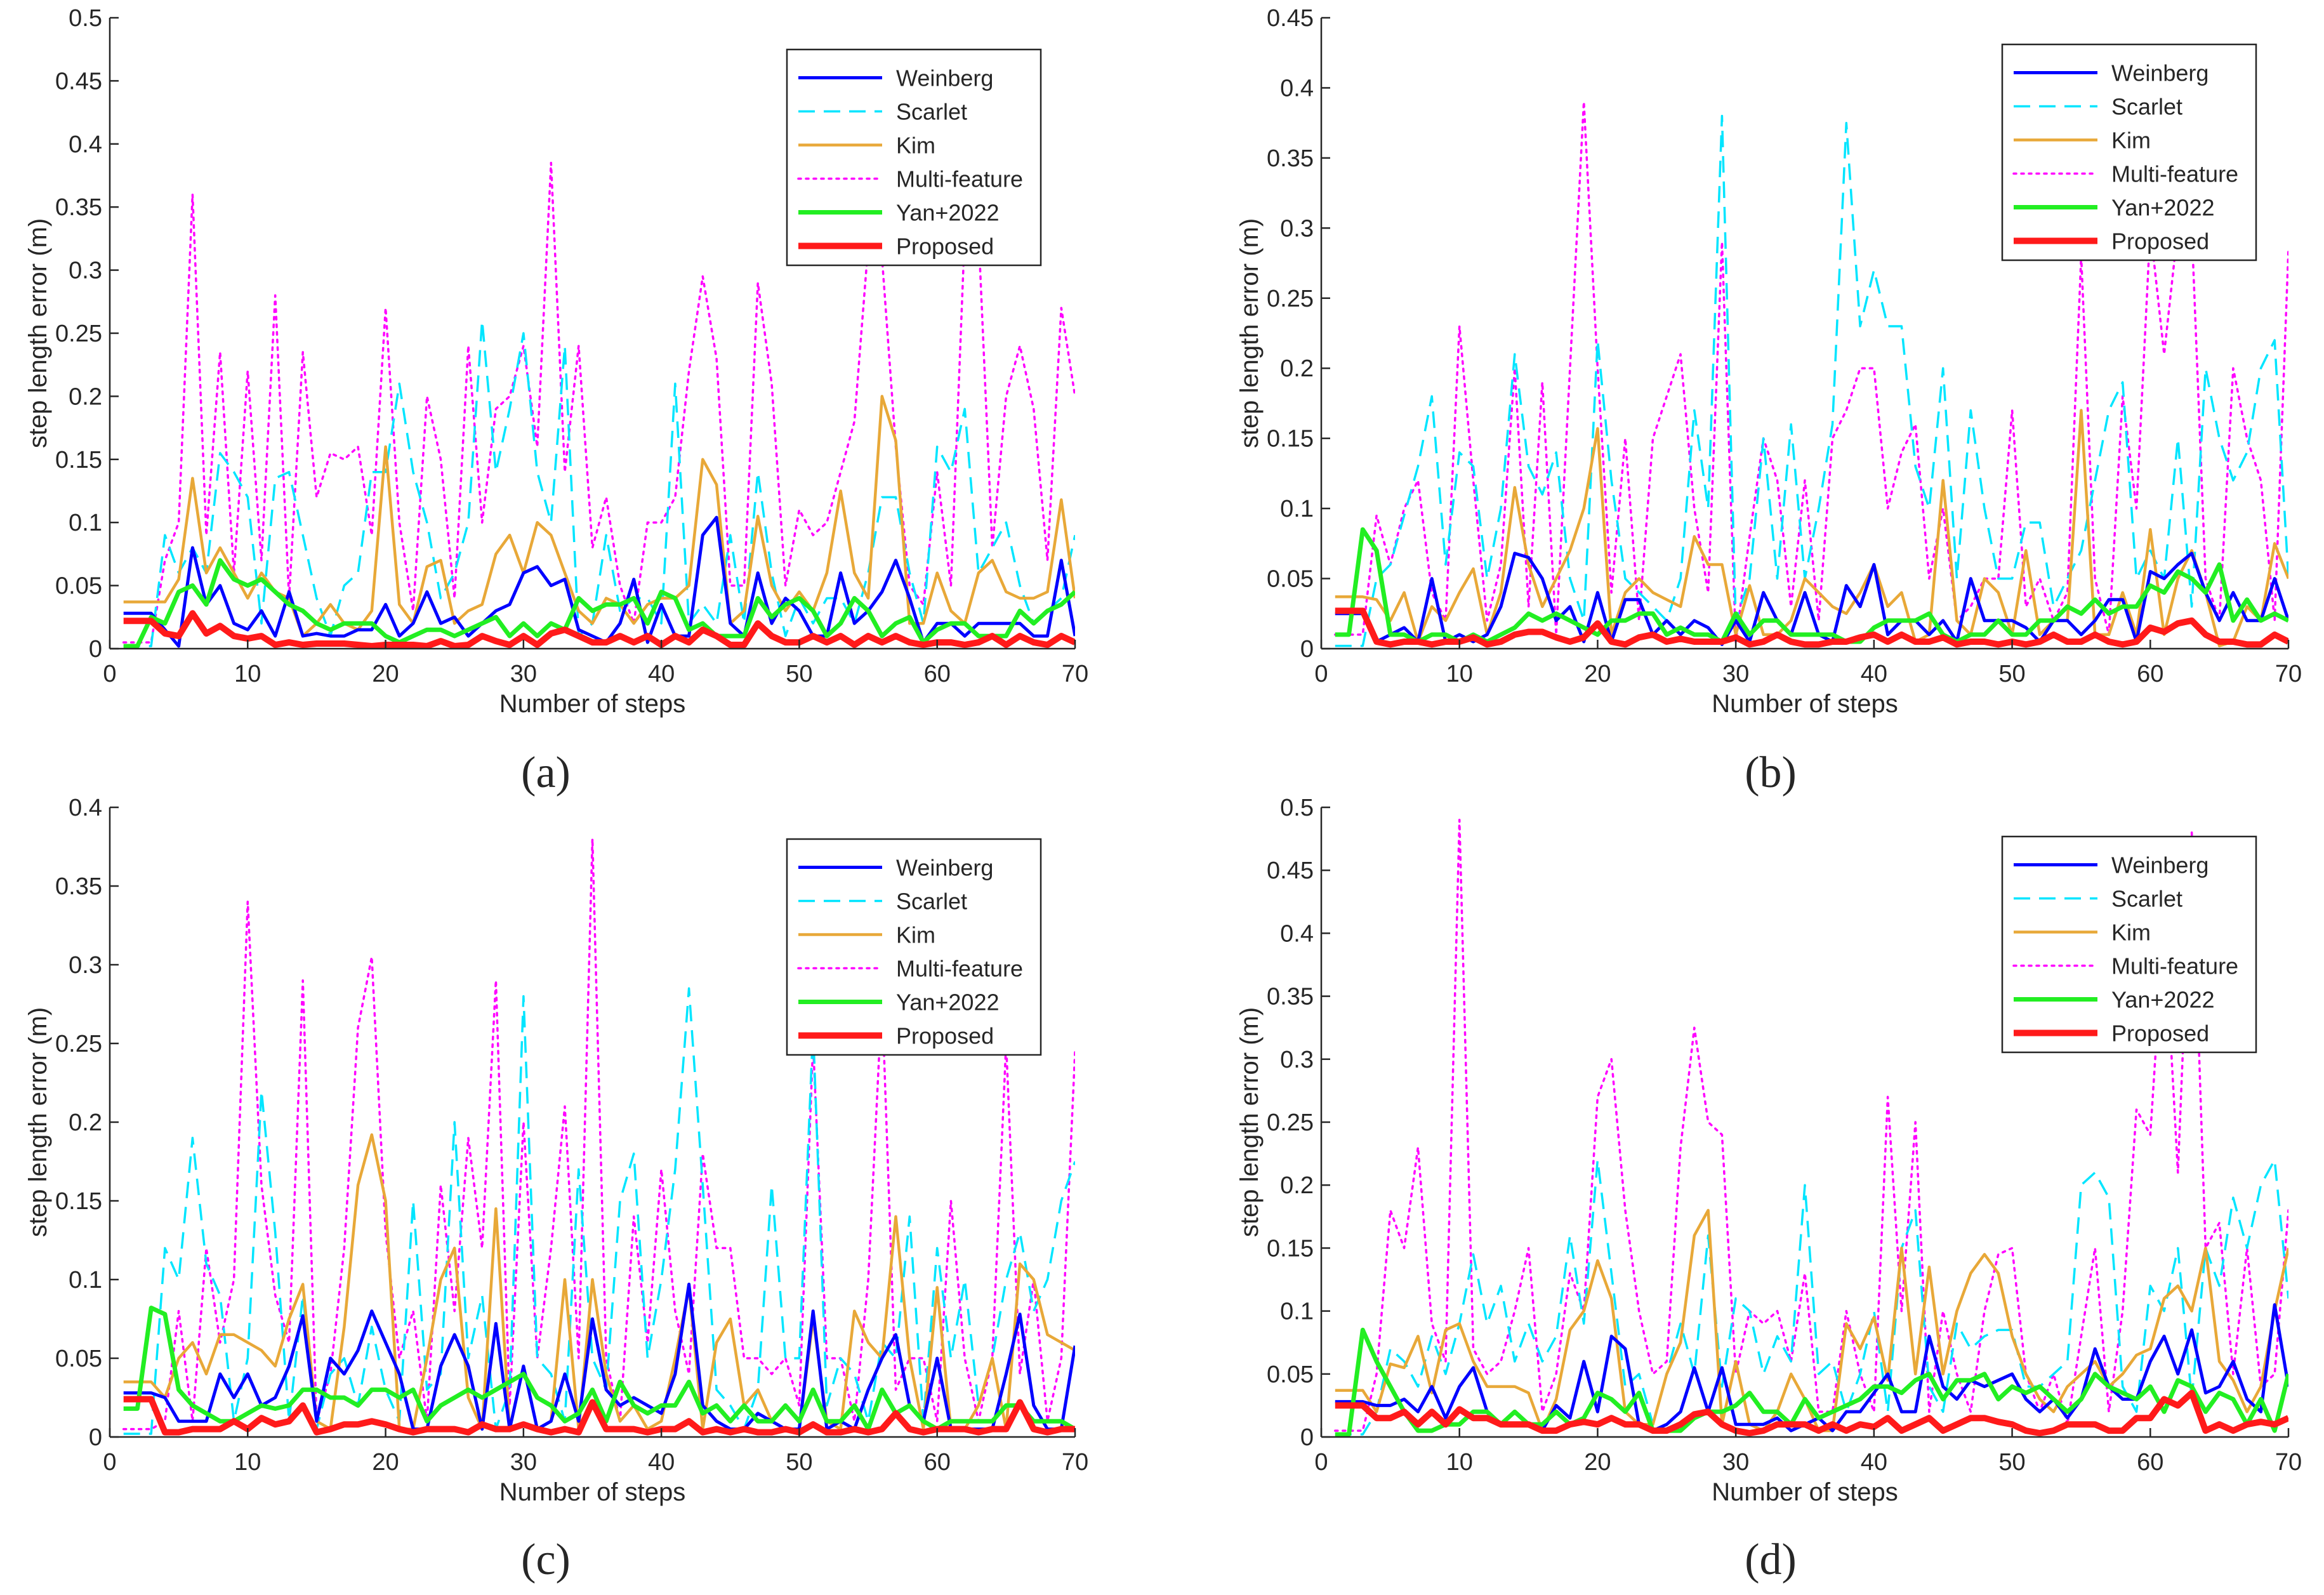  What do you see at coordinates (1812, 599) in the screenshot?
I see `series-line-weinberg` at bounding box center [1812, 599].